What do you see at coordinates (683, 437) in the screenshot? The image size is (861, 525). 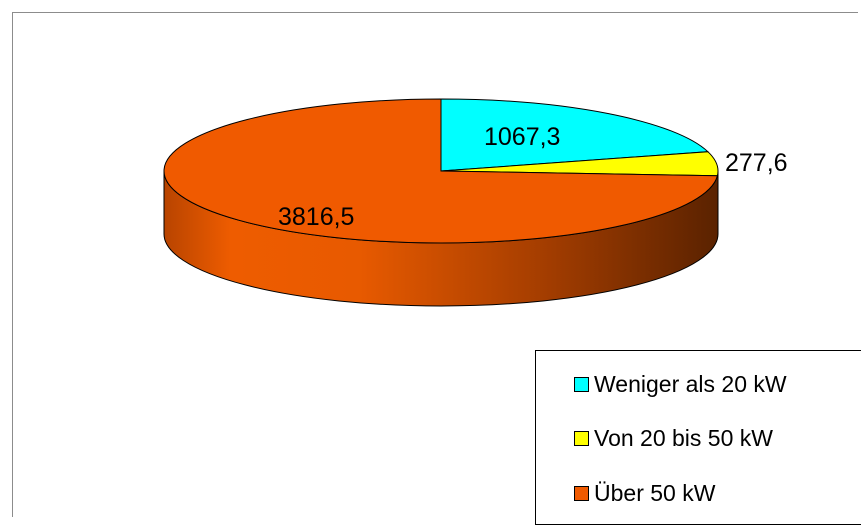 I see `legend-label: Von 20 bis 50 kW` at bounding box center [683, 437].